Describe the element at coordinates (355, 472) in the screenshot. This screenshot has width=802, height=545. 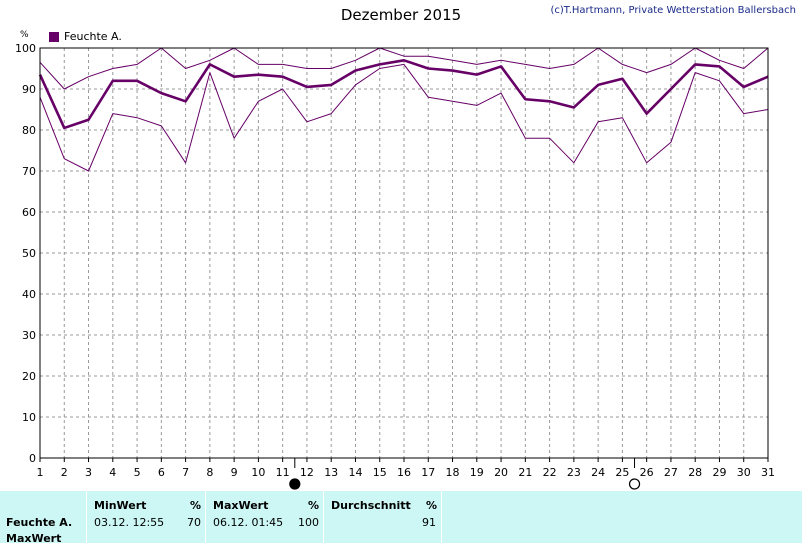
I see `x-tick-label: 14` at that location.